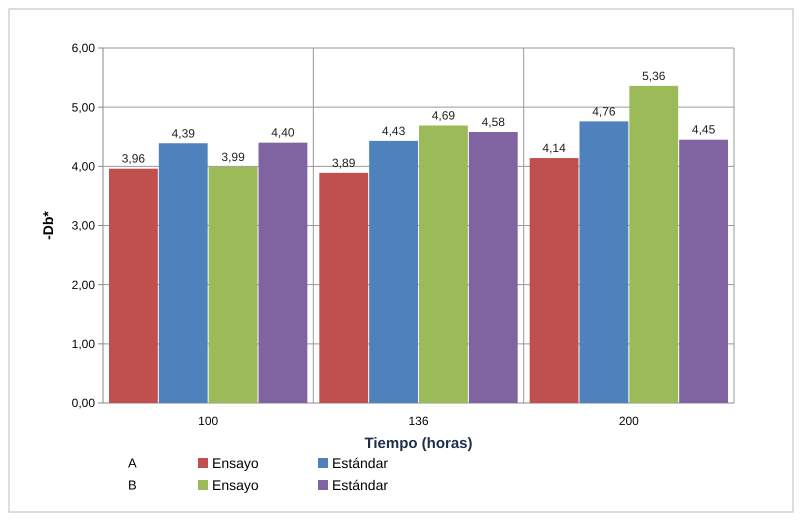 Image resolution: width=802 pixels, height=521 pixels. I want to click on text: A, so click(132, 463).